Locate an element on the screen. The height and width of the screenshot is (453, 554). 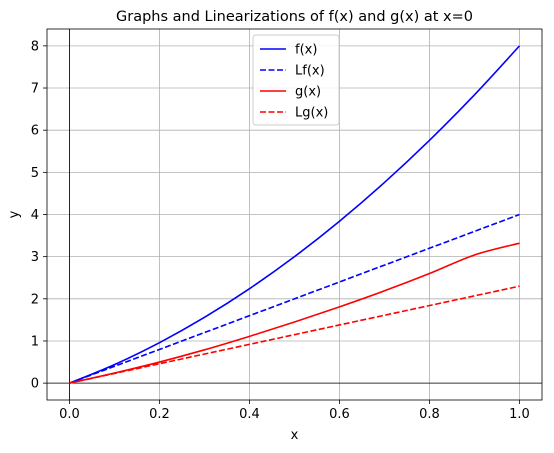
y-tick-label: 2 is located at coordinates (35, 299).